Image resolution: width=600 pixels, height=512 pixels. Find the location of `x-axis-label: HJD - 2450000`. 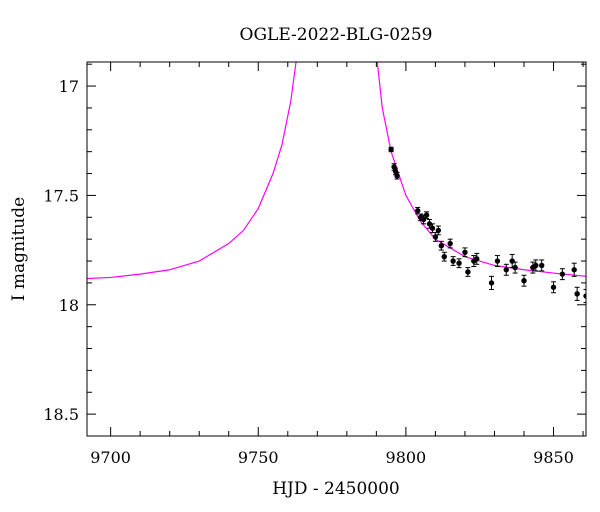

x-axis-label: HJD - 2450000 is located at coordinates (336, 489).